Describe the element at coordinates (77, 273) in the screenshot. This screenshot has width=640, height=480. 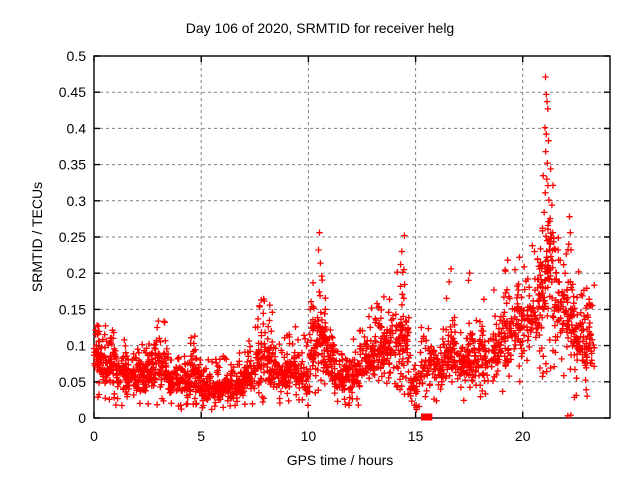
I see `y-tick-label: 0.2` at that location.